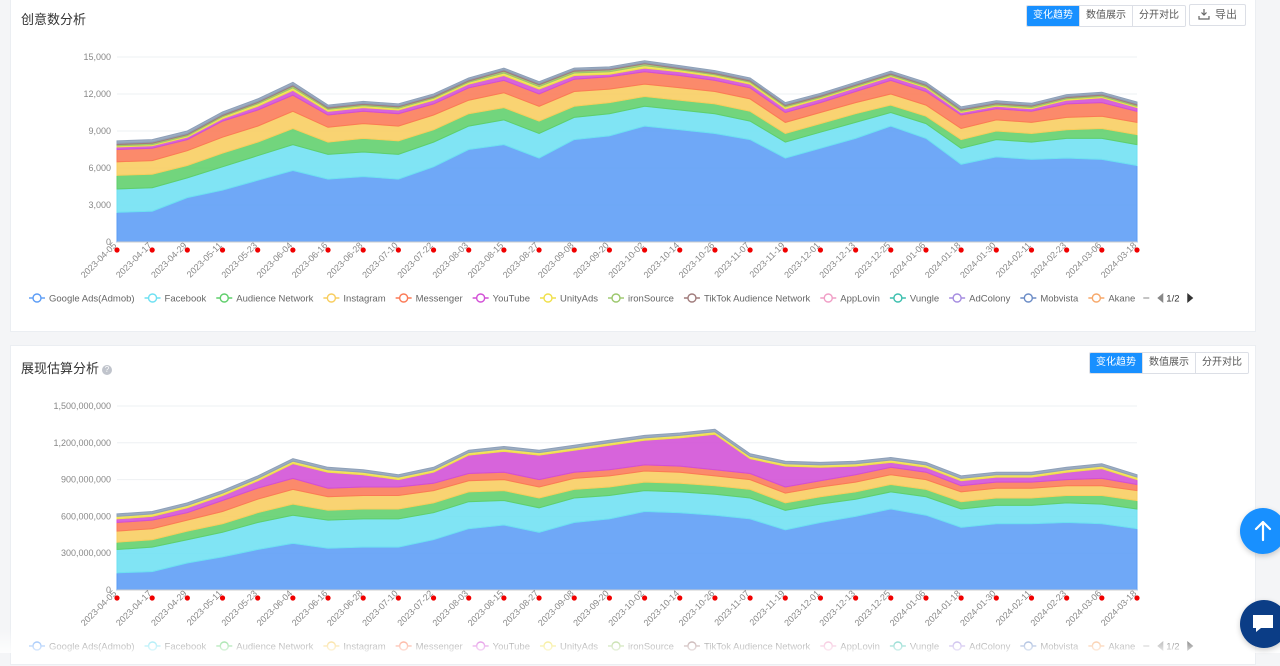  Describe the element at coordinates (92, 299) in the screenshot. I see `legend-label: Google Ads(Admob)` at that location.